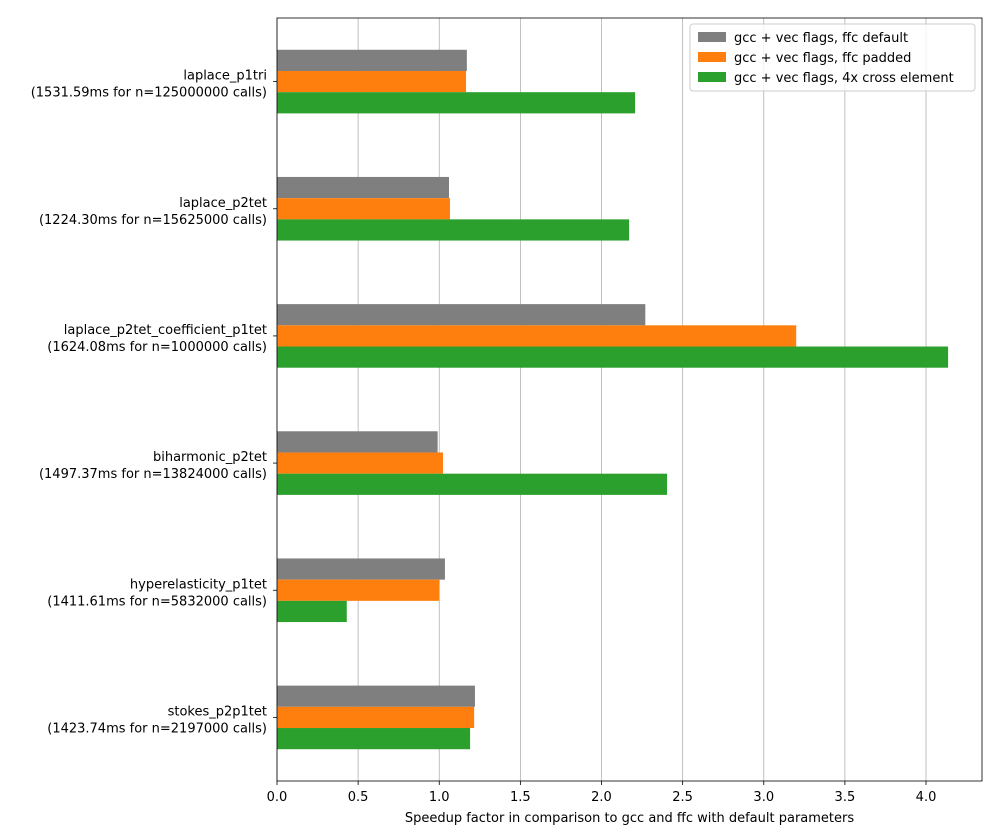  What do you see at coordinates (682, 797) in the screenshot?
I see `x-tick-label: 2.5` at bounding box center [682, 797].